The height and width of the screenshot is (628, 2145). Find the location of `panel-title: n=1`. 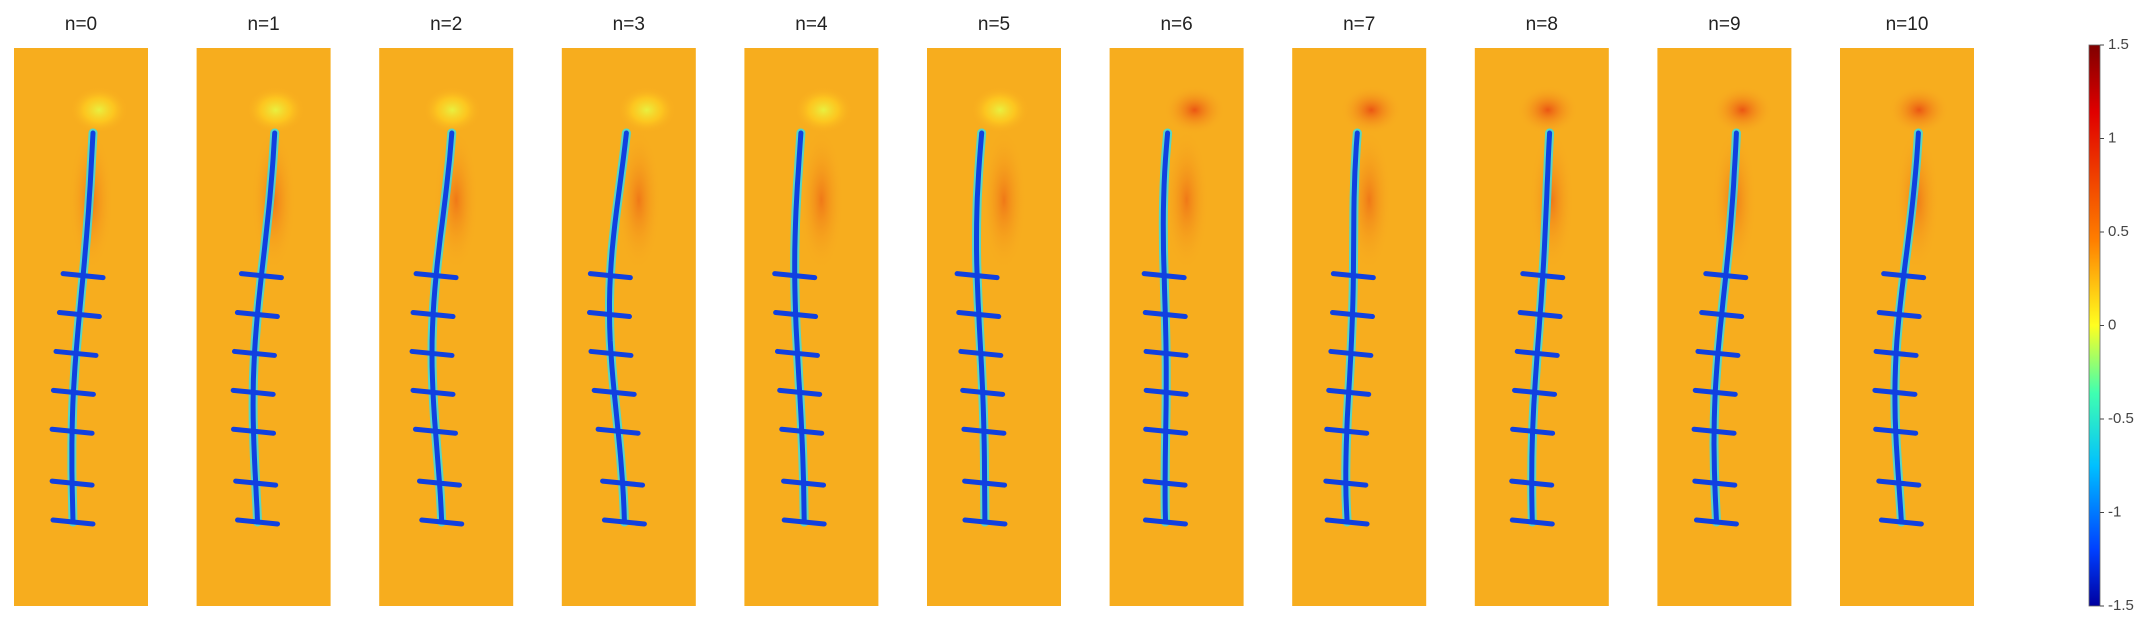

panel-title: n=1 is located at coordinates (263, 24).